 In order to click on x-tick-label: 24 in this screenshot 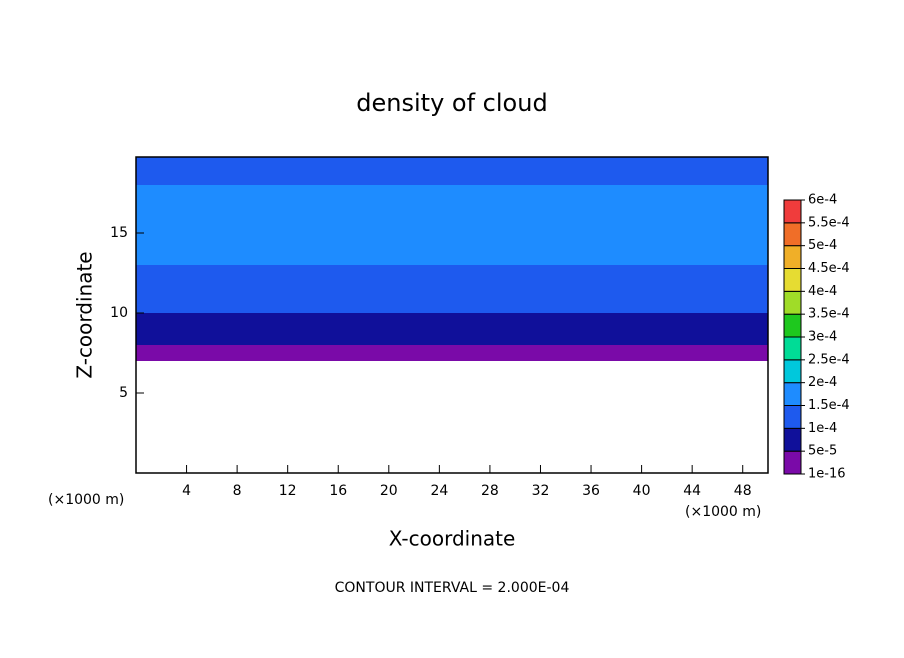, I will do `click(439, 491)`.